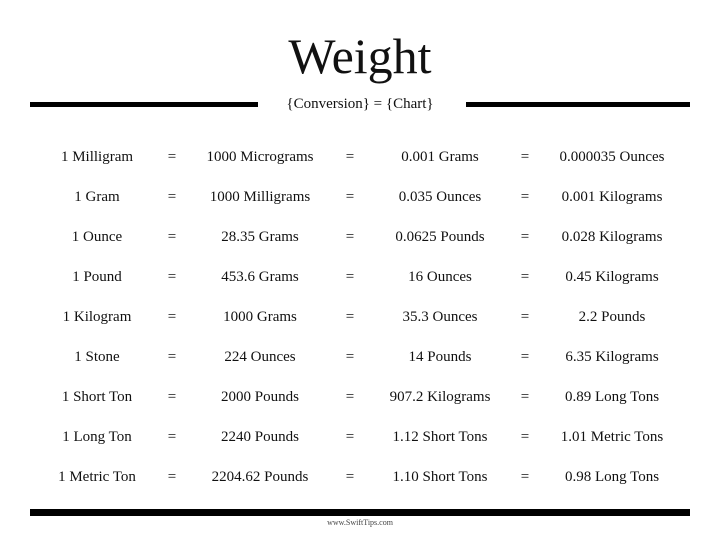  Describe the element at coordinates (612, 277) in the screenshot. I see `value-3: 0.45 Kilograms` at that location.